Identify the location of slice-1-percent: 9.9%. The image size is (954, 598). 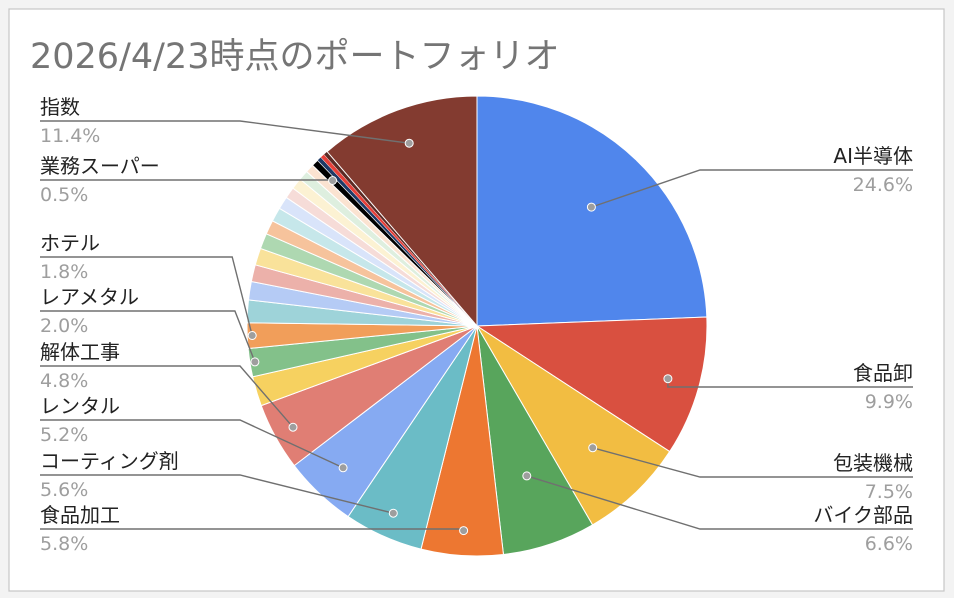
(889, 402).